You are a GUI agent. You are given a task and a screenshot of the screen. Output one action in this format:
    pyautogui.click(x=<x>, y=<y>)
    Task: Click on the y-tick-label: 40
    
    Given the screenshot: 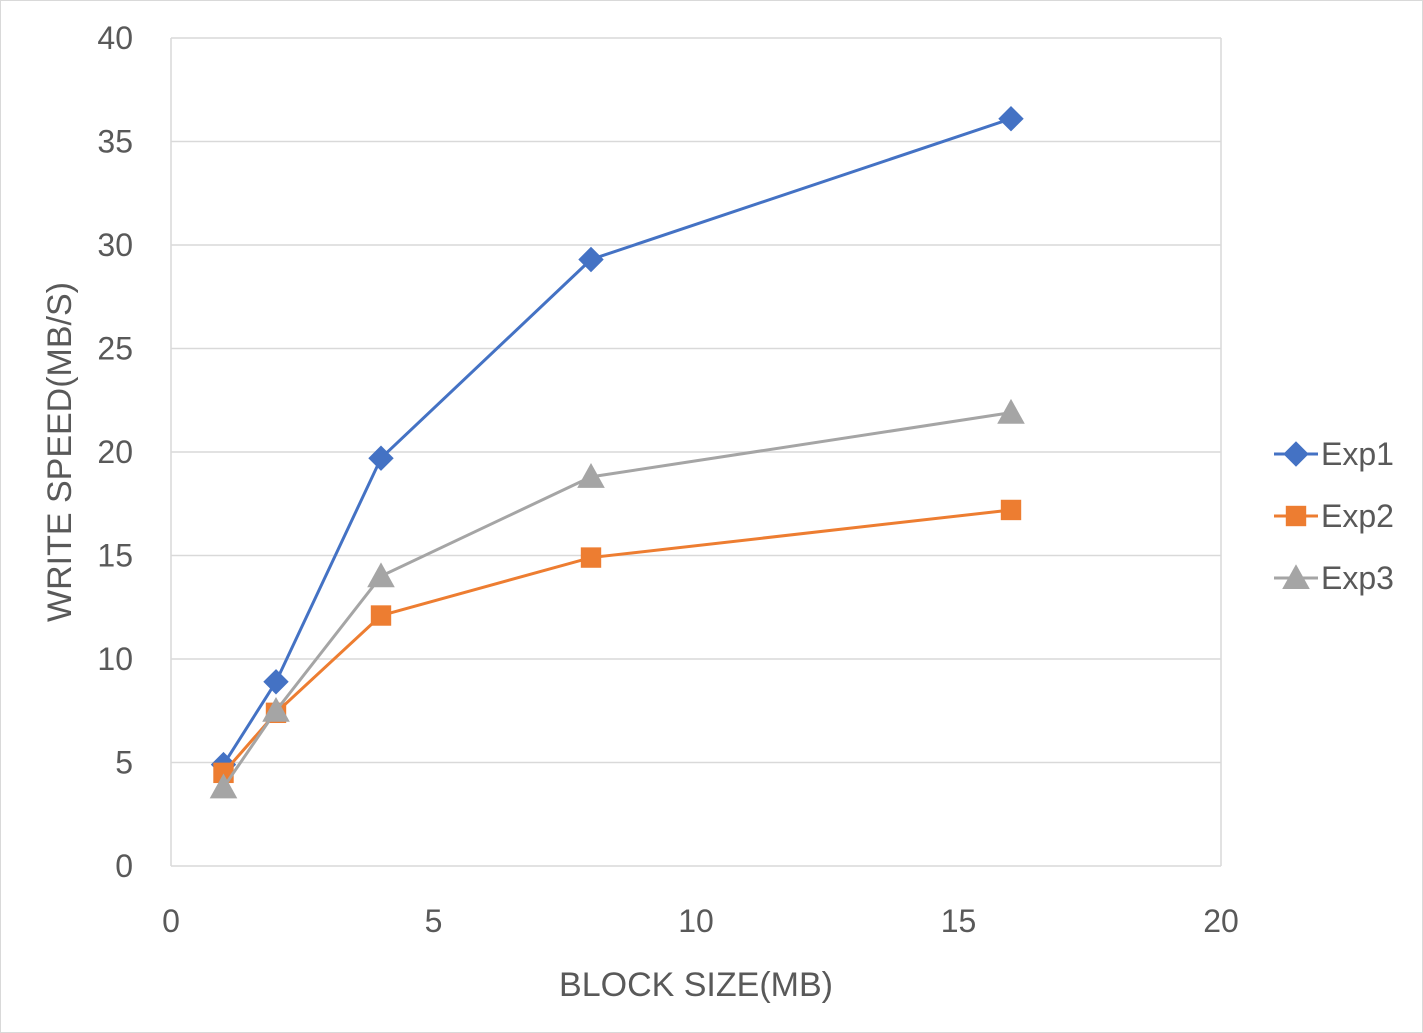 What is the action you would take?
    pyautogui.click(x=115, y=38)
    